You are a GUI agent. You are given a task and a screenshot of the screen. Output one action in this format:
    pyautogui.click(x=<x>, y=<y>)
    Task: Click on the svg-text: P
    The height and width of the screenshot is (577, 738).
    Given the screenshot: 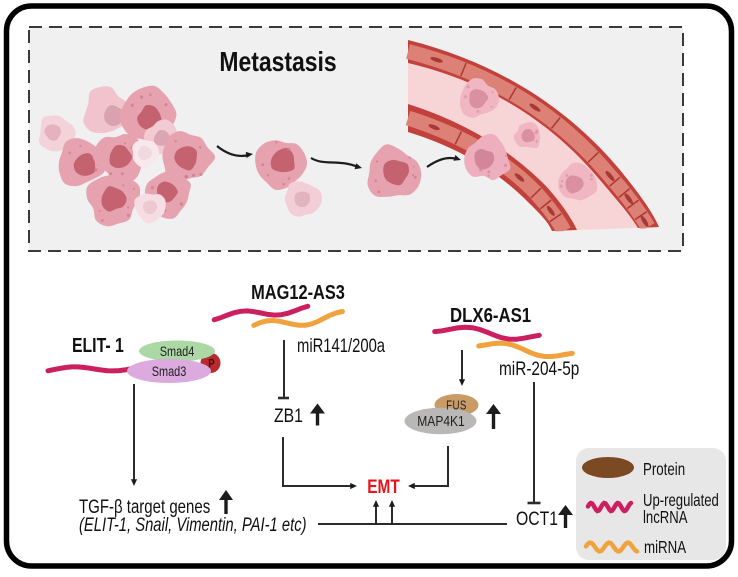 What is the action you would take?
    pyautogui.click(x=211, y=364)
    